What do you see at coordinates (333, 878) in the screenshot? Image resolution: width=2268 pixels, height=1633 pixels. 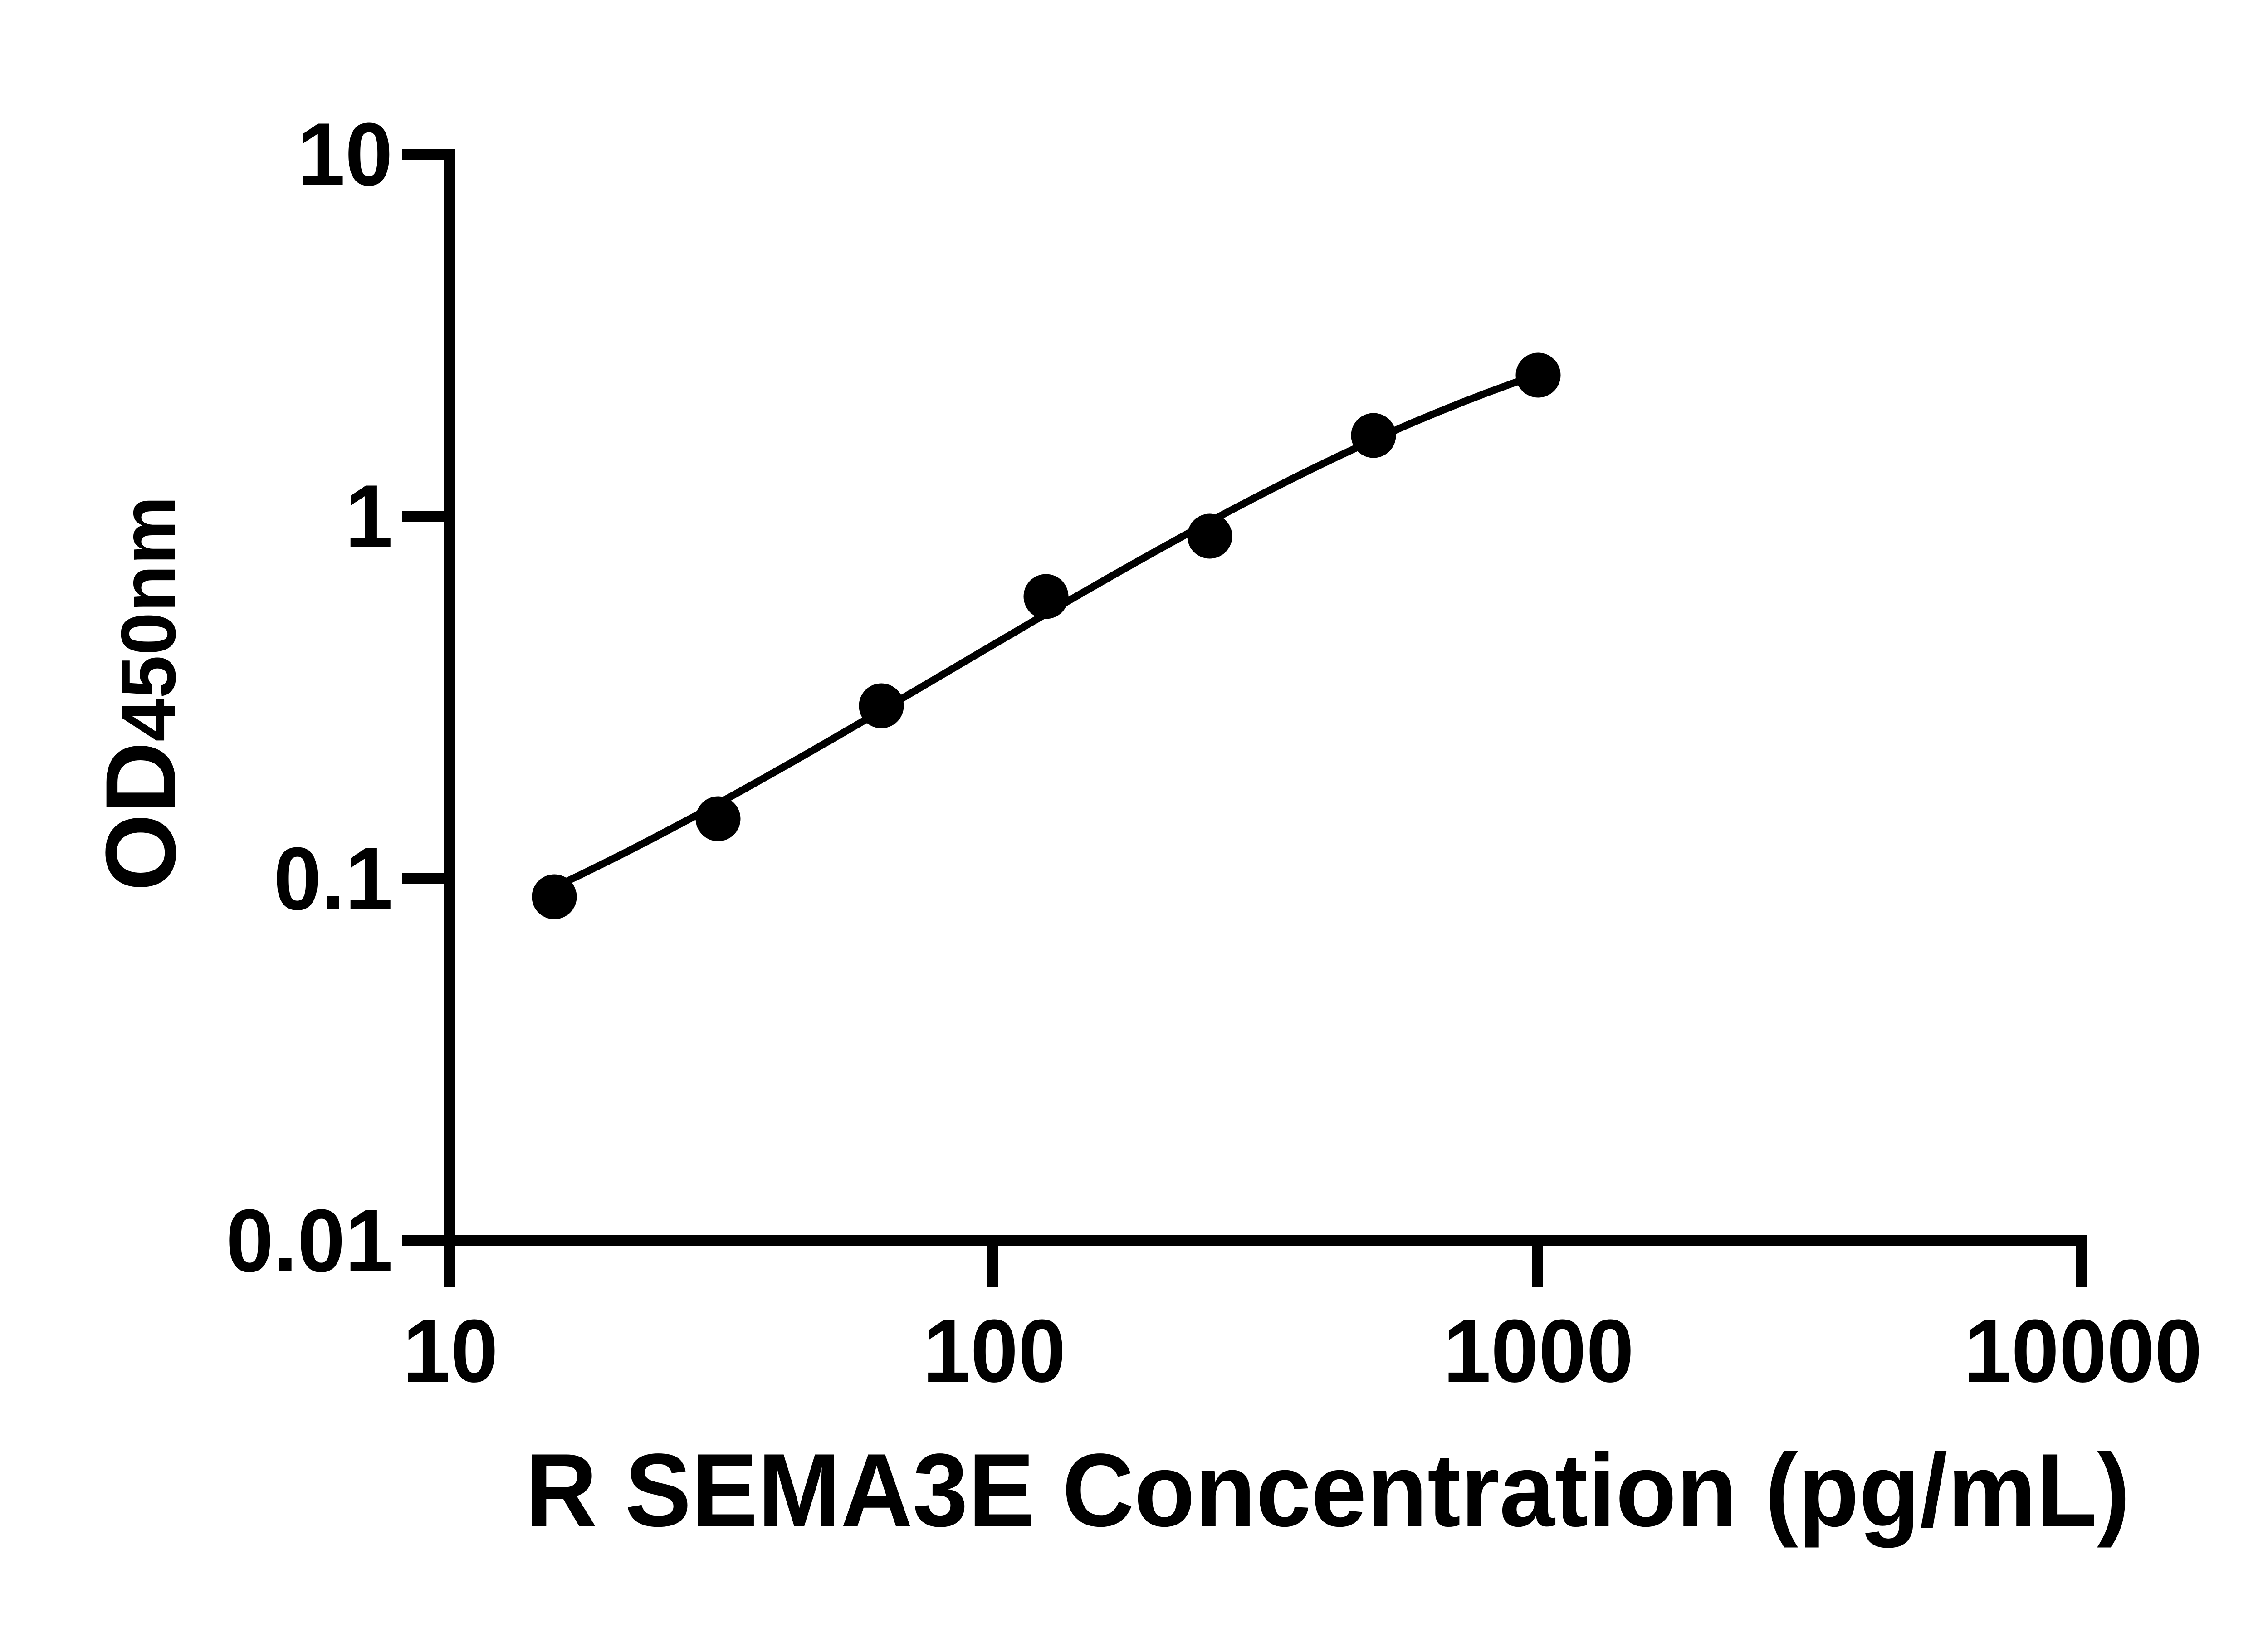 I see `svg-text: 0.1` at bounding box center [333, 878].